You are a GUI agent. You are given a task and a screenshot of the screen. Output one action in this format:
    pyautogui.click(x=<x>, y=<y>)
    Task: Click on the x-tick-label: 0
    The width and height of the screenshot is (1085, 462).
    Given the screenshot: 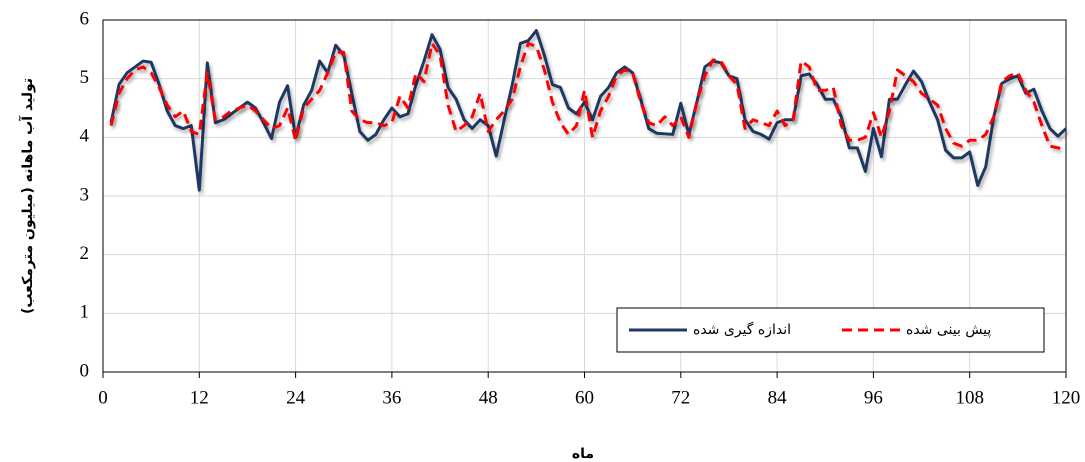 What is the action you would take?
    pyautogui.click(x=103, y=397)
    